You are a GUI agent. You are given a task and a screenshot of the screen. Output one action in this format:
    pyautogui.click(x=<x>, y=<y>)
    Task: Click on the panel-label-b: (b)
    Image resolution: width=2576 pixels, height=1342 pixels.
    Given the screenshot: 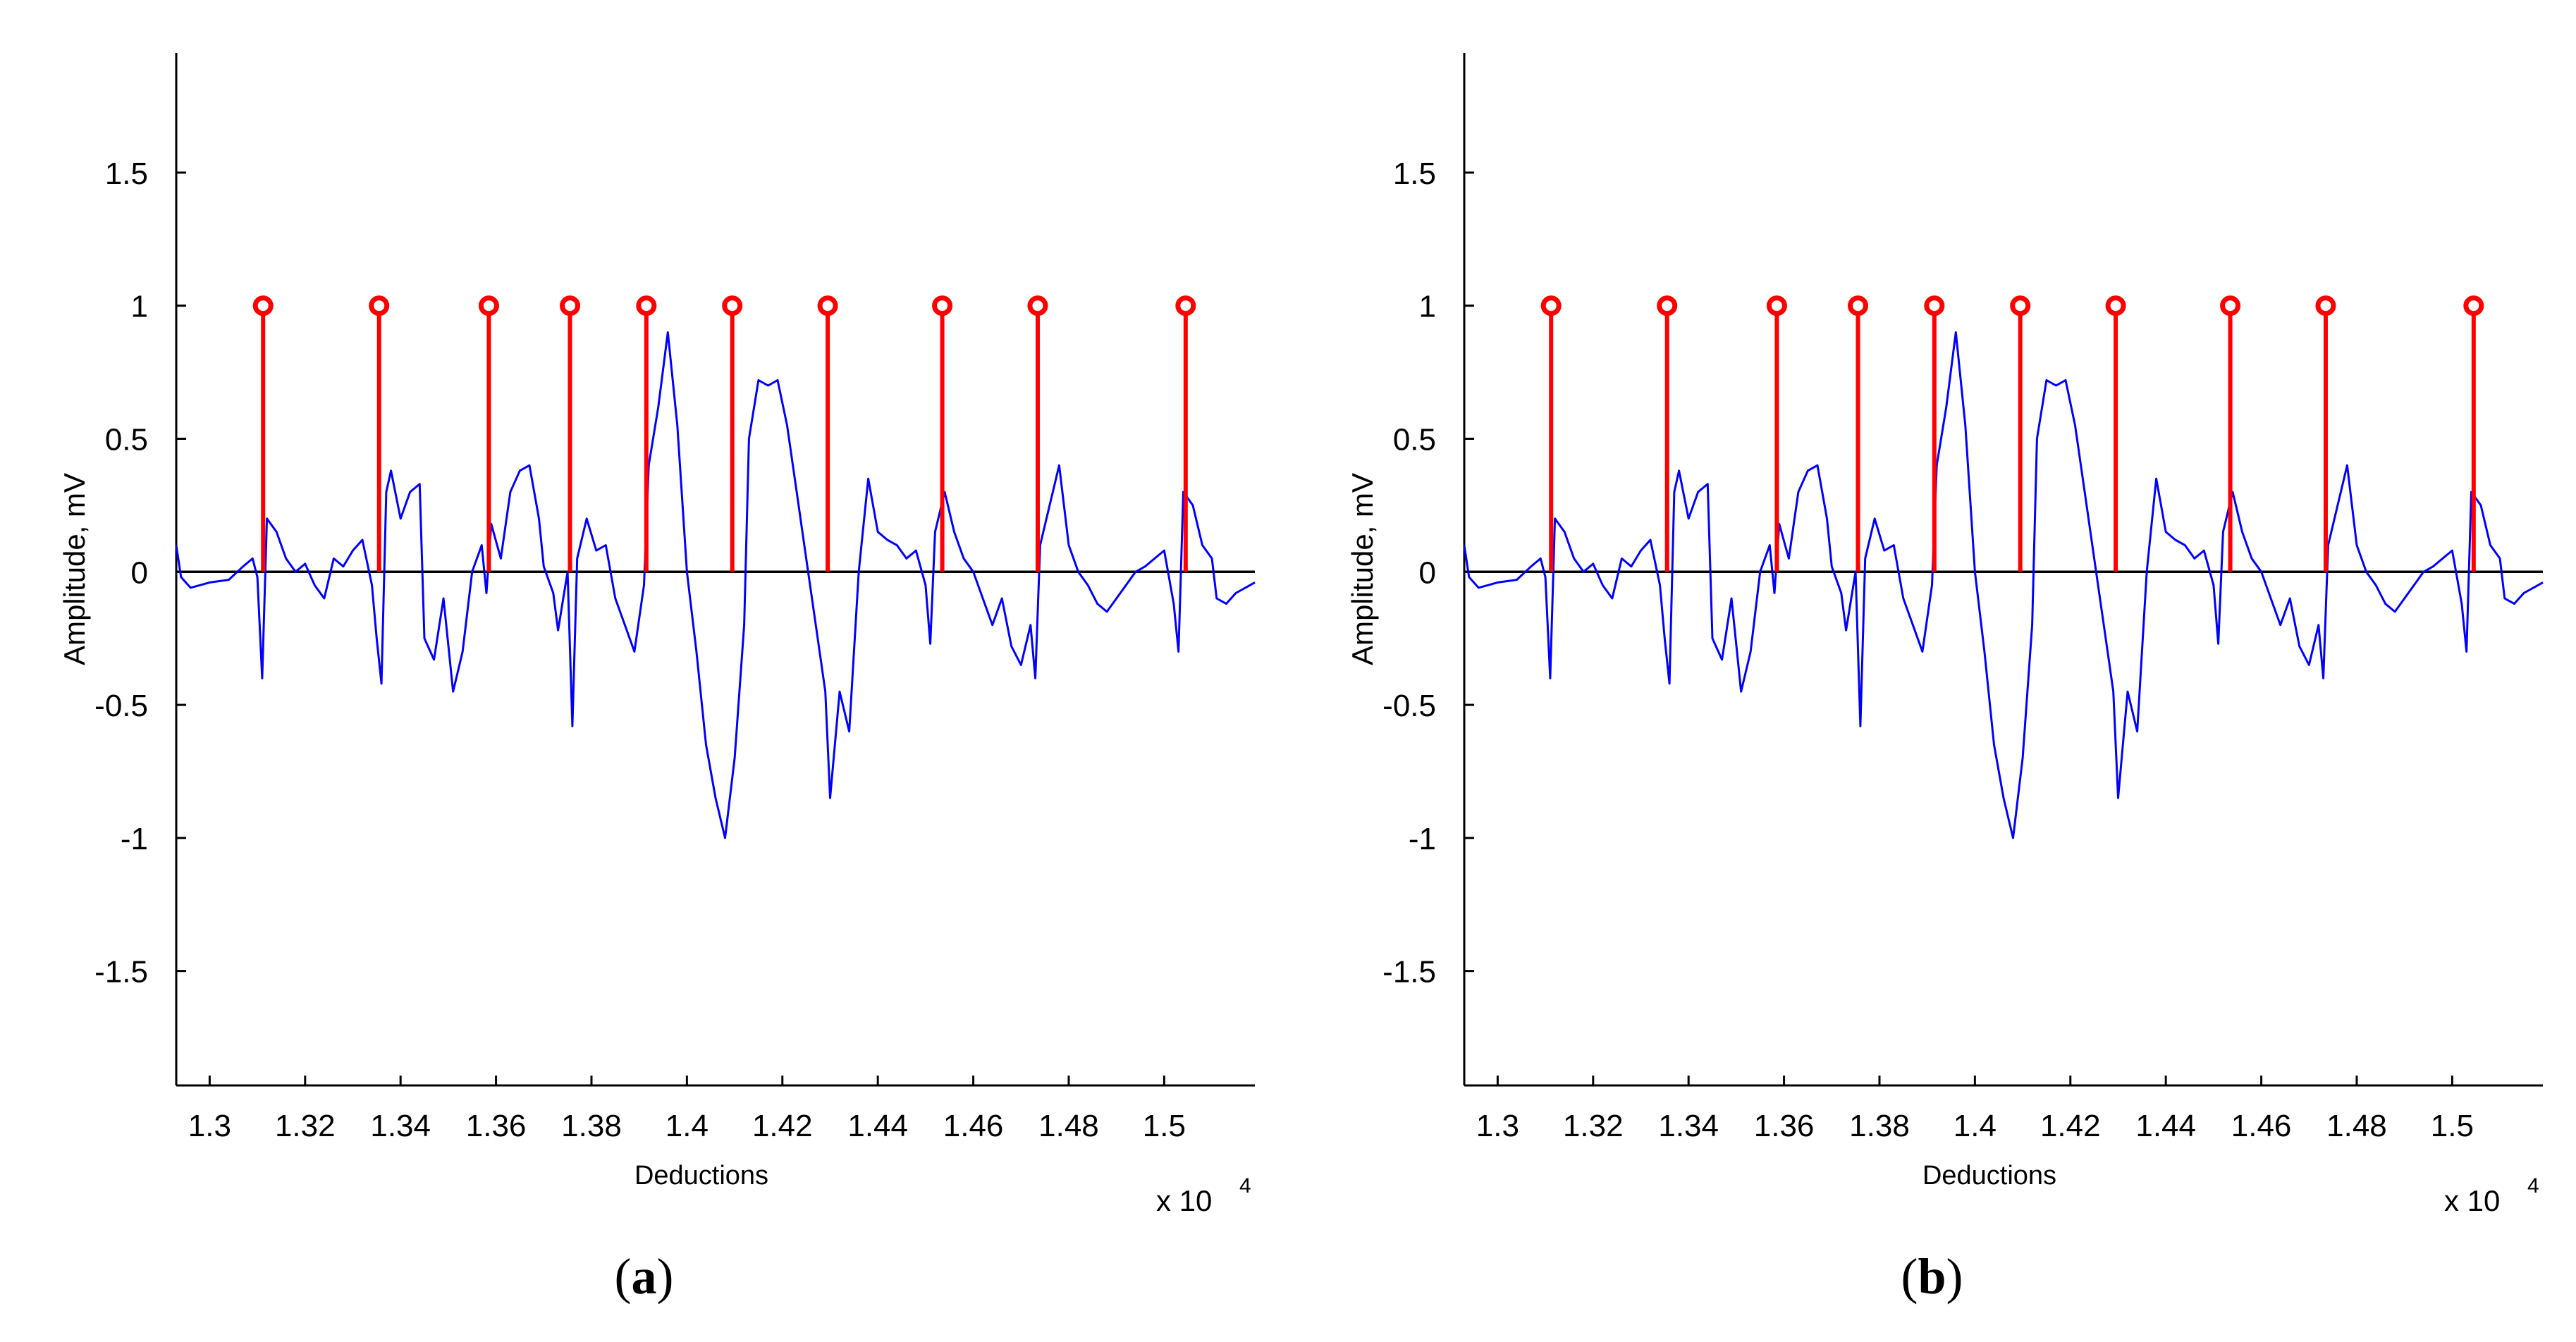 What is the action you would take?
    pyautogui.click(x=1932, y=1277)
    